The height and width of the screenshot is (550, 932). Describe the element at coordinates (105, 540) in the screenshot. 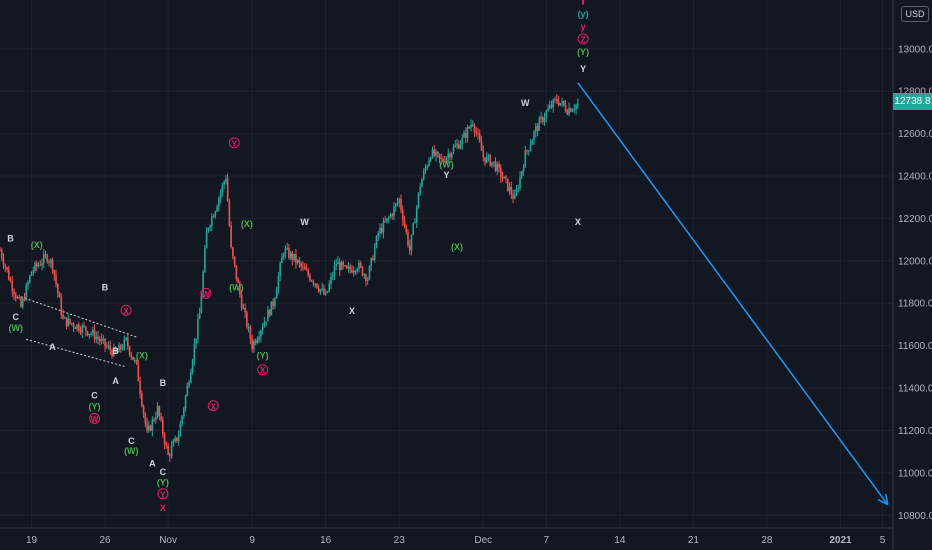

I see `x-tick-label: 26` at that location.